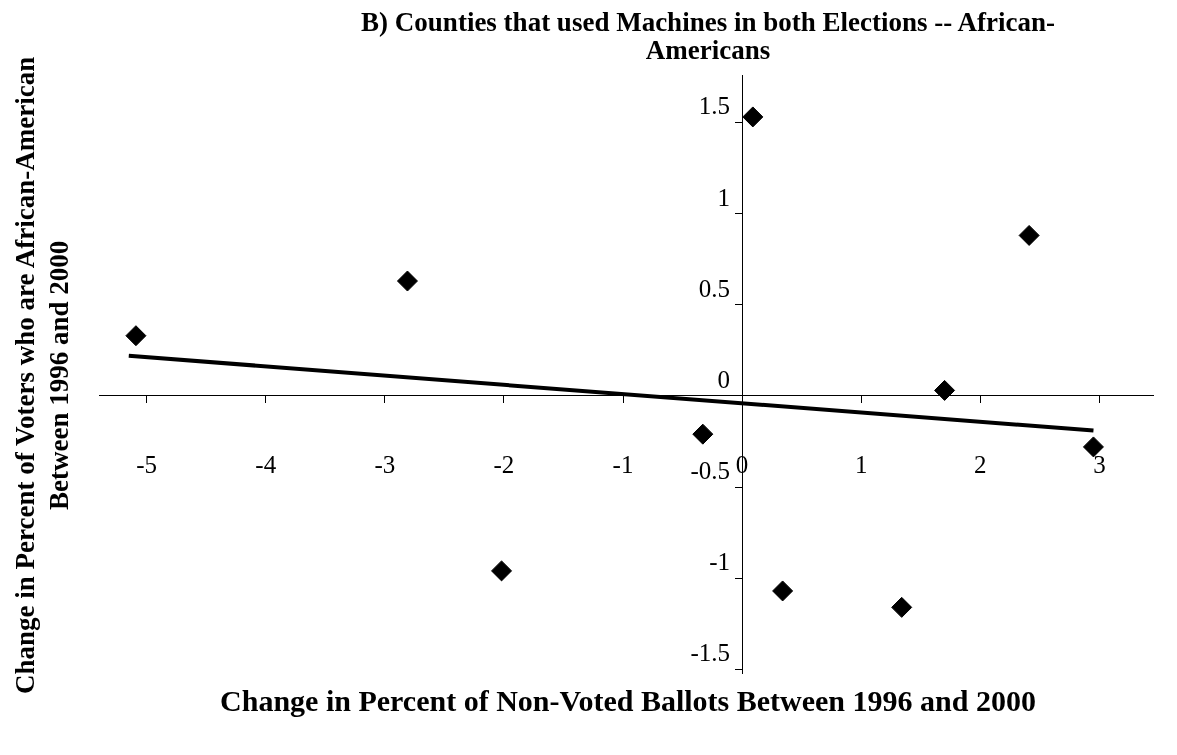 This screenshot has height=755, width=1177. What do you see at coordinates (714, 288) in the screenshot?
I see `y-tick-label: 0.5` at bounding box center [714, 288].